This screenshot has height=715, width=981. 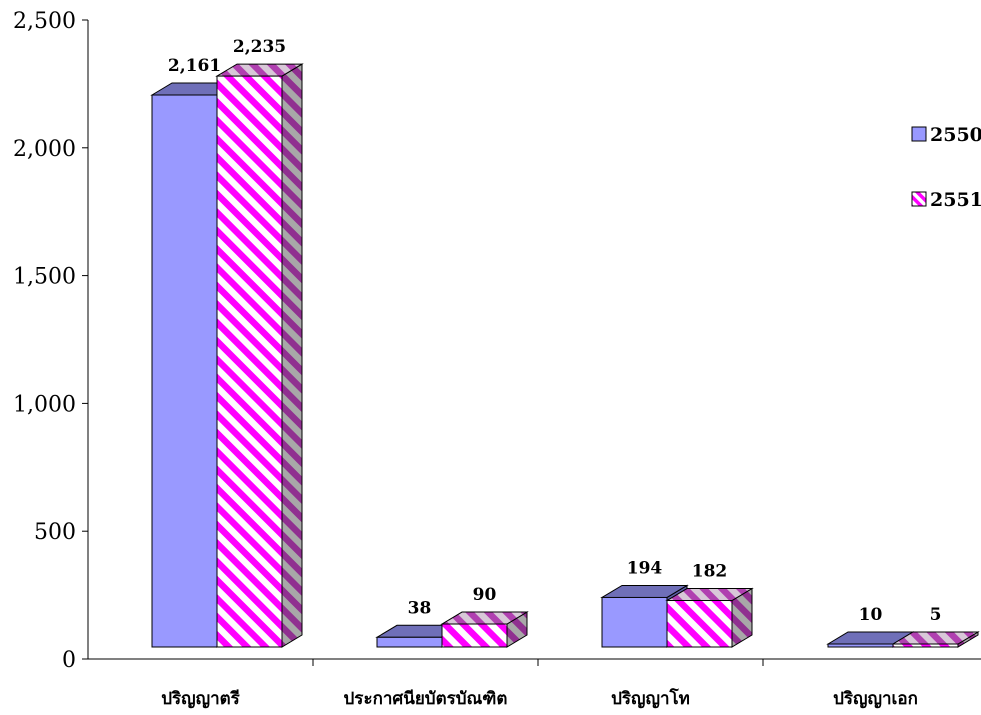 What do you see at coordinates (420, 608) in the screenshot?
I see `data-label-2550-1: 38` at bounding box center [420, 608].